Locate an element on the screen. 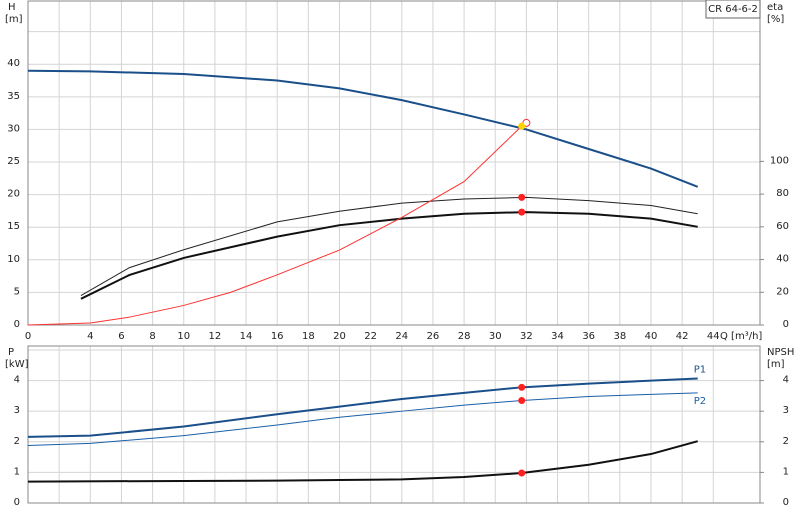 This screenshot has height=520, width=800. y-tick-label: 30 is located at coordinates (13, 128).